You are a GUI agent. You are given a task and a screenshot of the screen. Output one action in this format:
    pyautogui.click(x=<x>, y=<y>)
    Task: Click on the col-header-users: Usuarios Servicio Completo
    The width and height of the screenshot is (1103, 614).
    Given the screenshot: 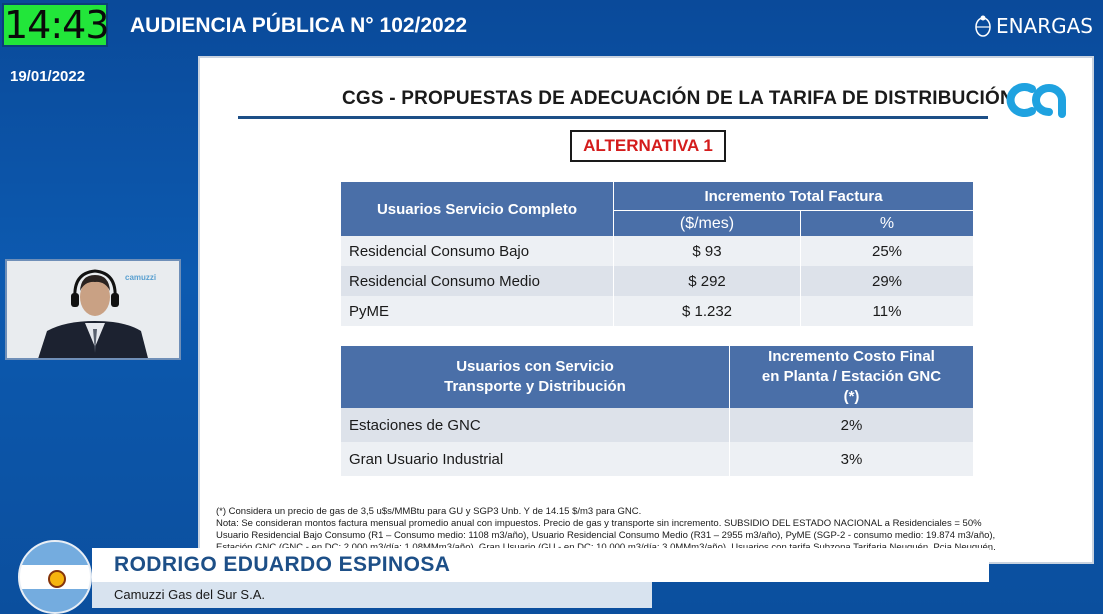 What is the action you would take?
    pyautogui.click(x=477, y=209)
    